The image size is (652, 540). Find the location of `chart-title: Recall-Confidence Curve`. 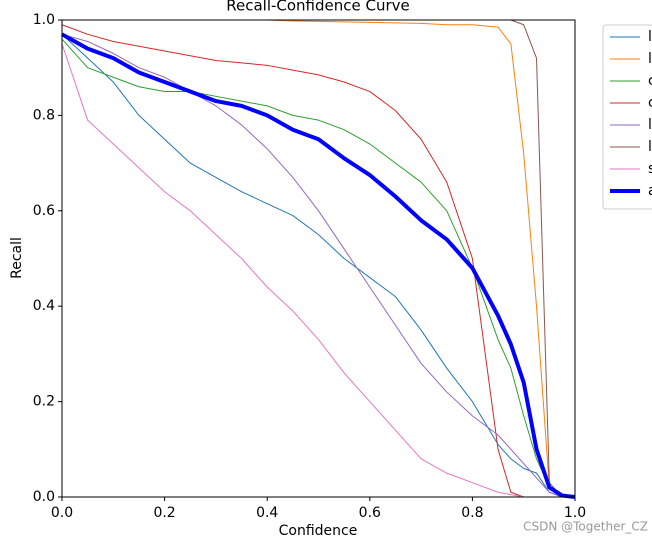

chart-title: Recall-Confidence Curve is located at coordinates (318, 7).